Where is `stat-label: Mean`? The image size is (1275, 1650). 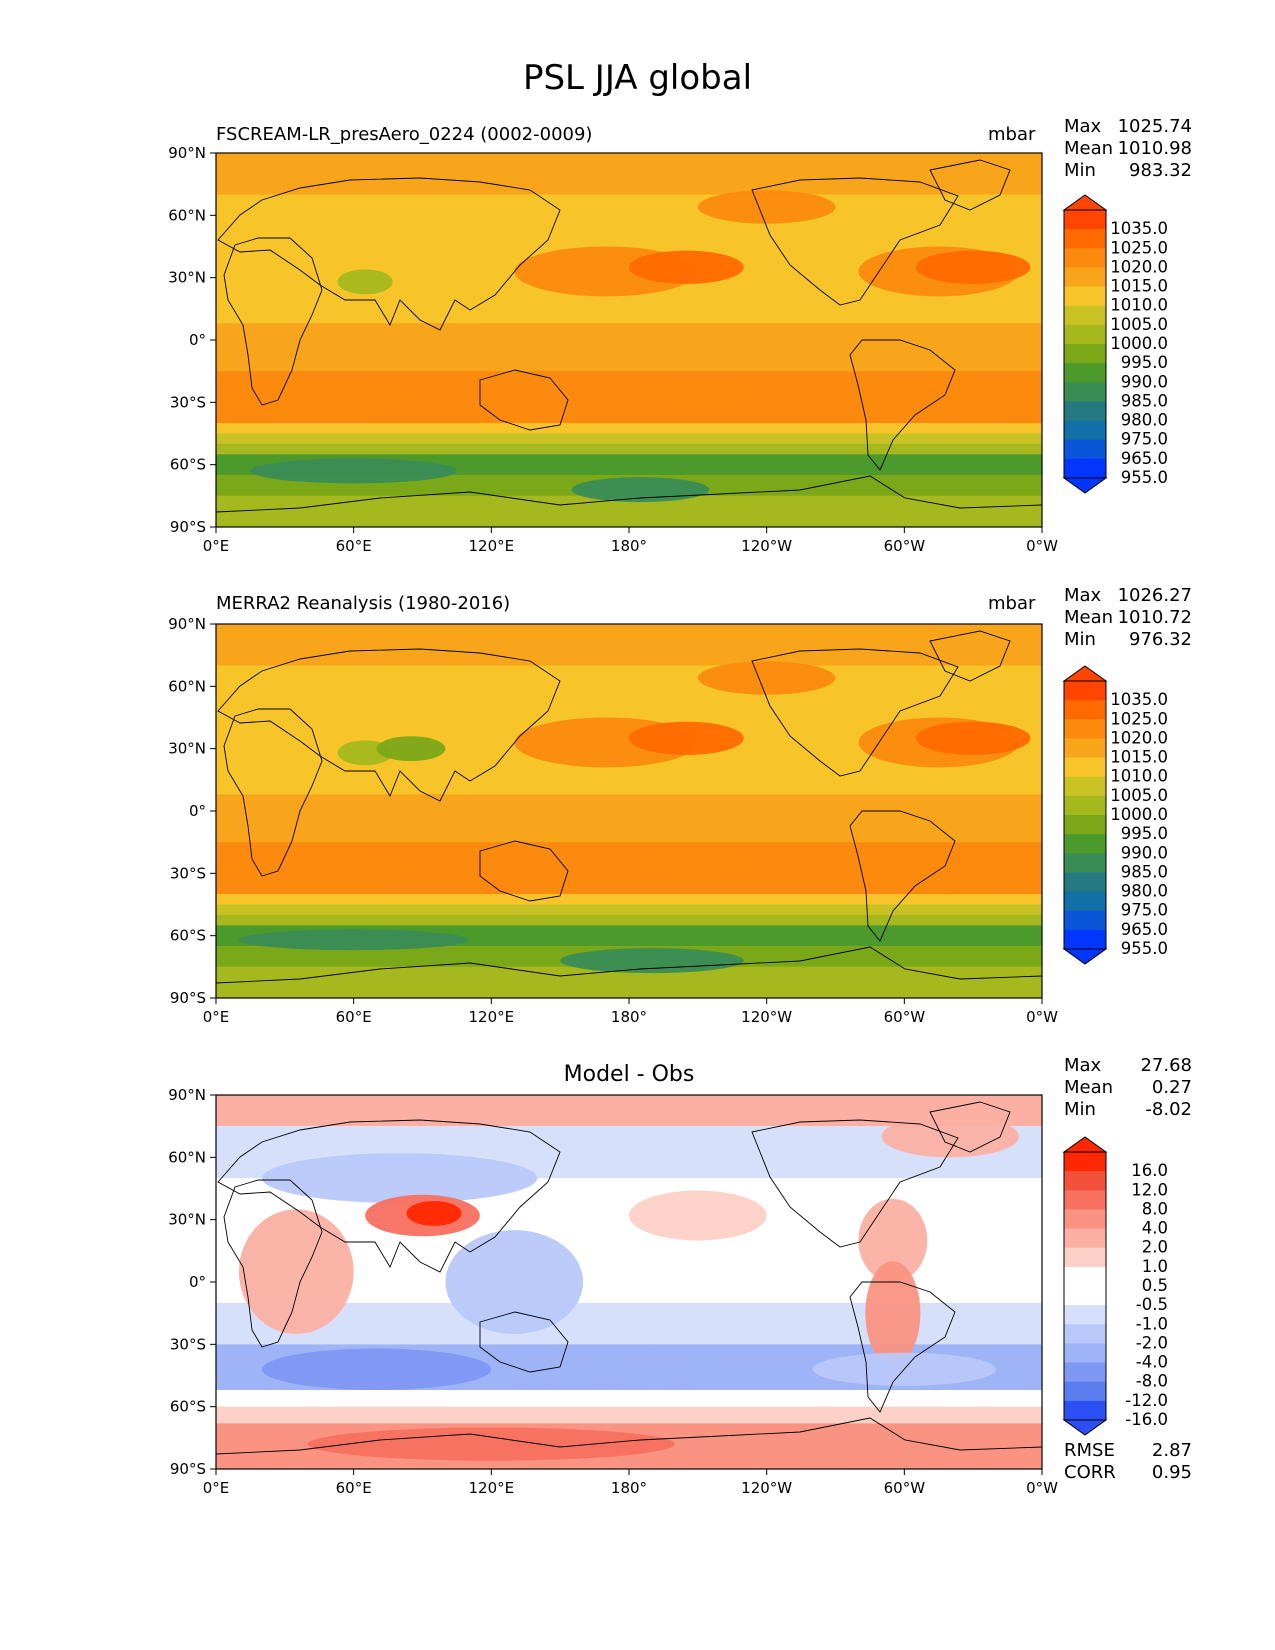 stat-label: Mean is located at coordinates (1089, 1087).